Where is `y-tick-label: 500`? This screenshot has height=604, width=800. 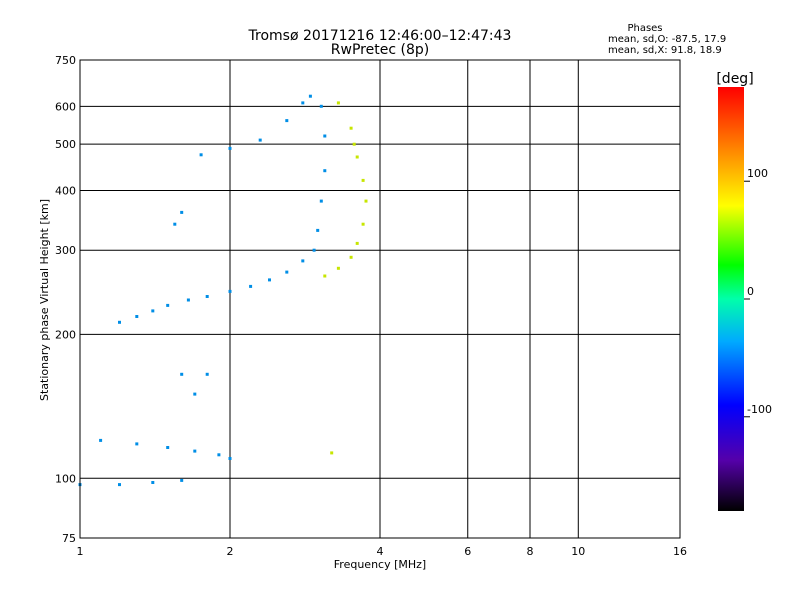 y-tick-label: 500 is located at coordinates (65, 144).